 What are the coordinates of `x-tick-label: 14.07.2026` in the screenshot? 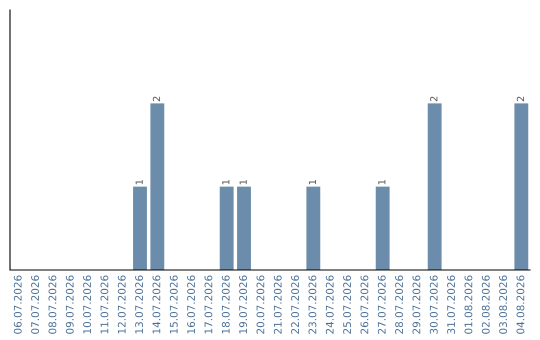 It's located at (156, 305).